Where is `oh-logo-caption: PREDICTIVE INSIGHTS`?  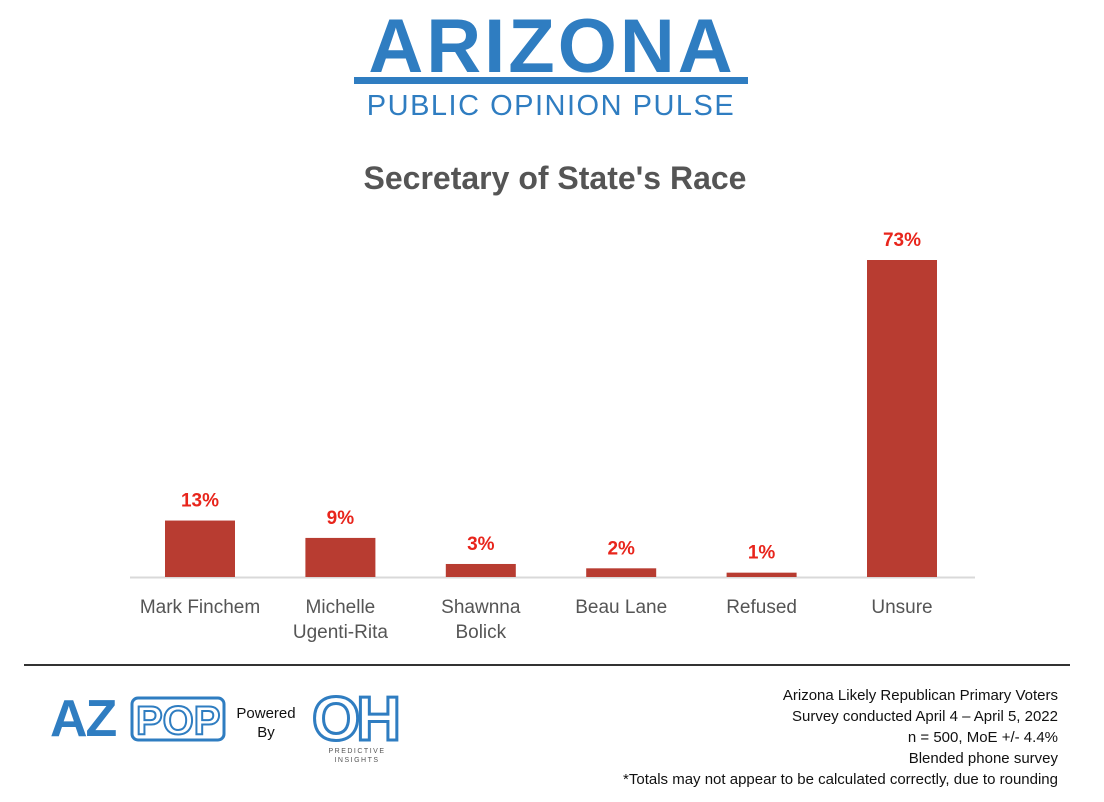 oh-logo-caption: PREDICTIVE INSIGHTS is located at coordinates (357, 756).